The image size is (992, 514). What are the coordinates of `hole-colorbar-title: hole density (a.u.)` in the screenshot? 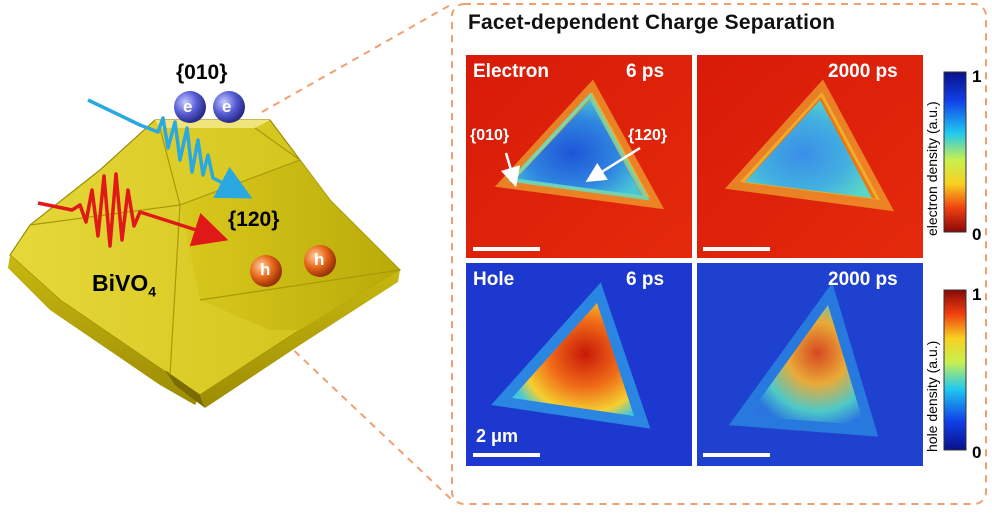 It's located at (932, 396).